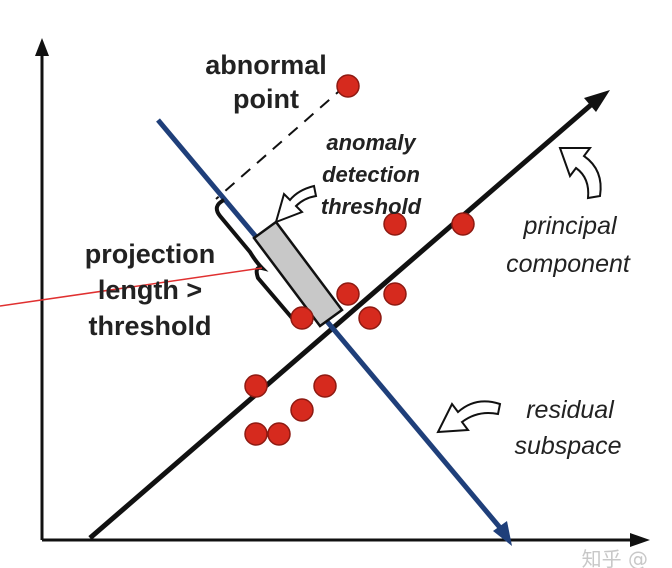 Image resolution: width=672 pixels, height=568 pixels. What do you see at coordinates (266, 65) in the screenshot?
I see `abnormal-point-label-line1: abnormal` at bounding box center [266, 65].